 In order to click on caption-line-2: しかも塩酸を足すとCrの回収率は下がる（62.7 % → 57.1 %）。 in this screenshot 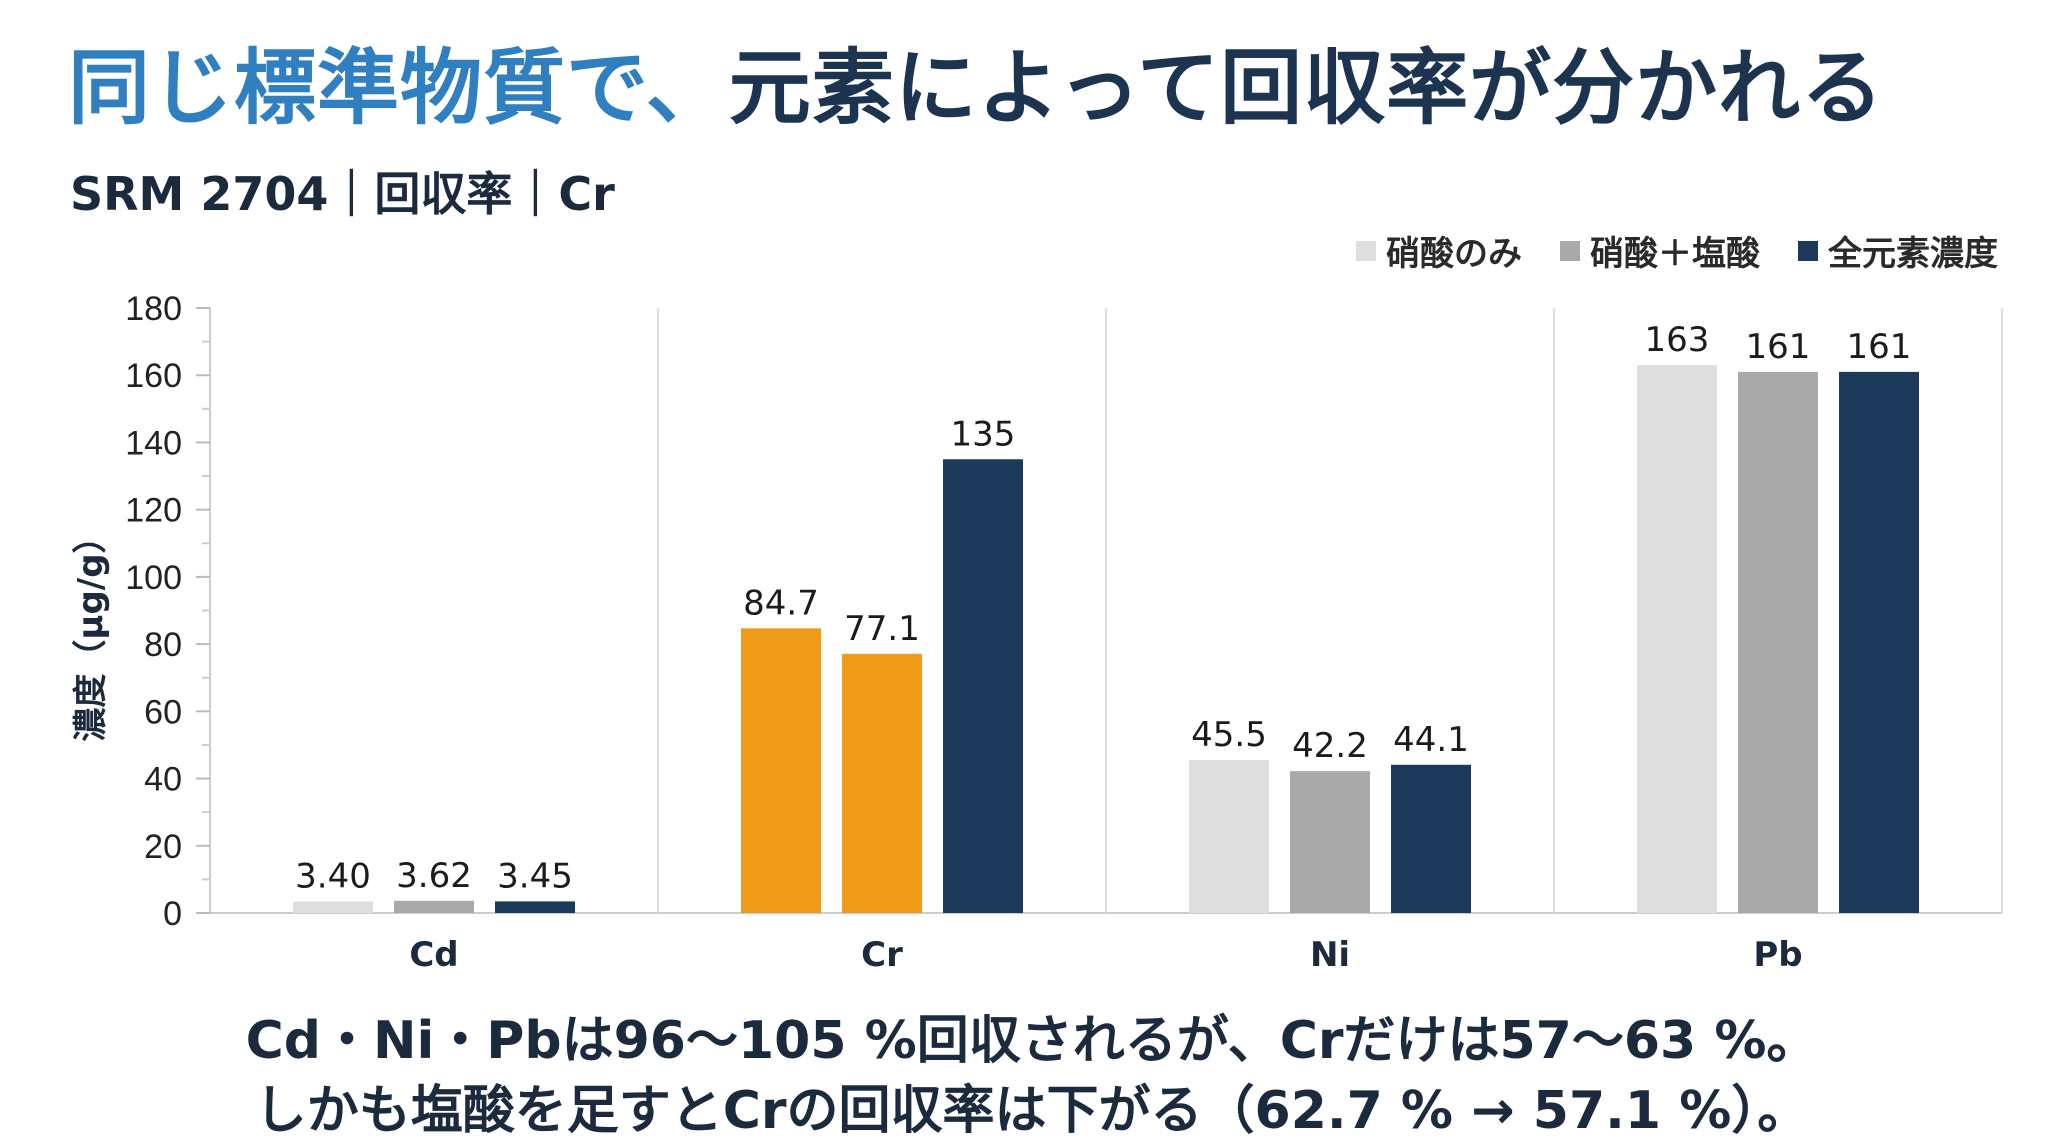, I will do `click(1032, 1111)`.